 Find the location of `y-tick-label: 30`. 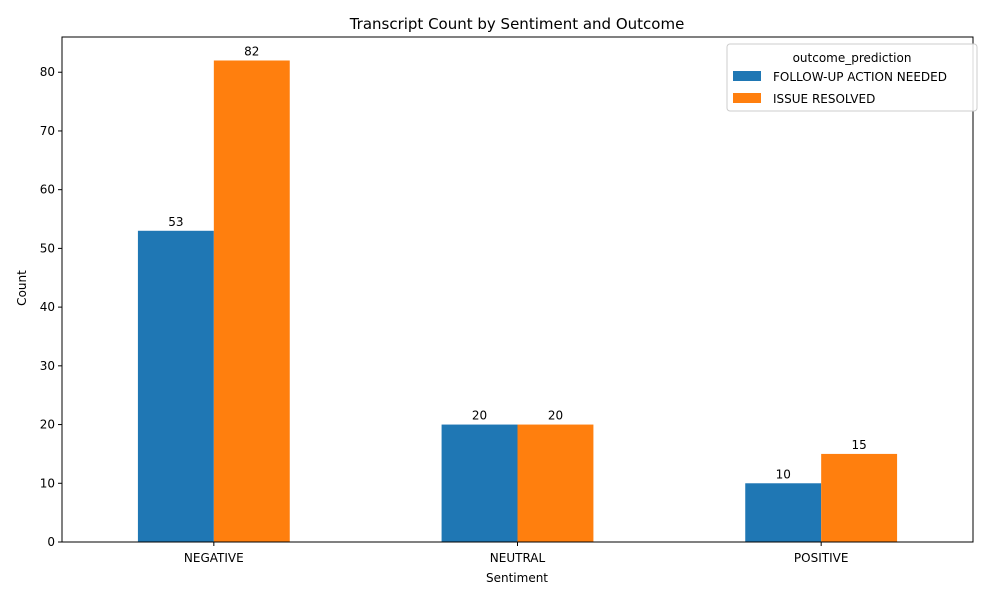

y-tick-label: 30 is located at coordinates (47, 366).